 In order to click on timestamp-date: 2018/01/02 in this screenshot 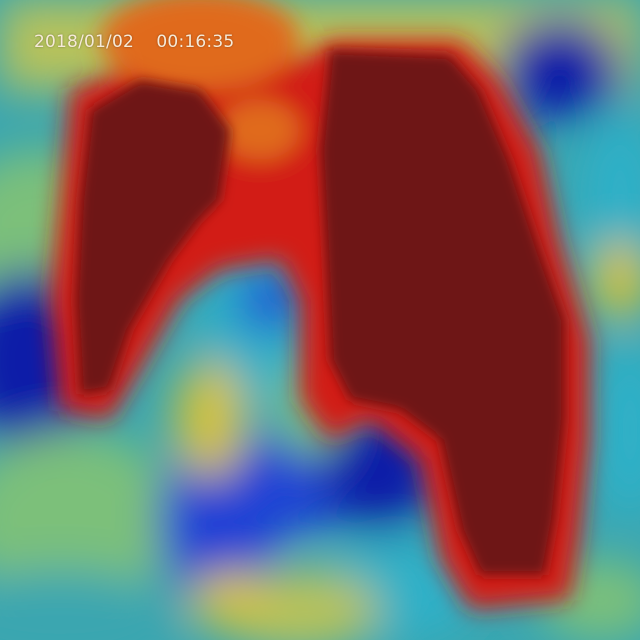, I will do `click(84, 42)`.